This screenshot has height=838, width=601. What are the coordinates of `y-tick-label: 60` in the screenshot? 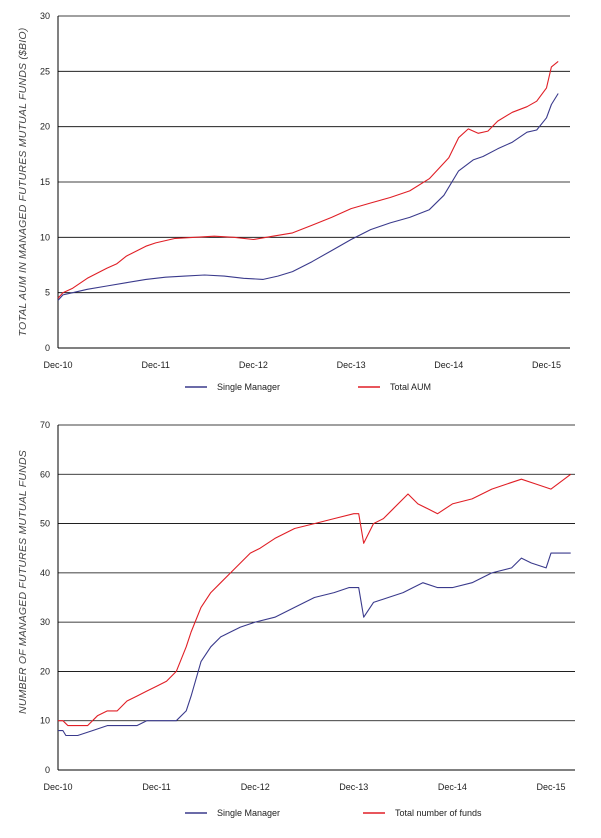 It's located at (45, 474).